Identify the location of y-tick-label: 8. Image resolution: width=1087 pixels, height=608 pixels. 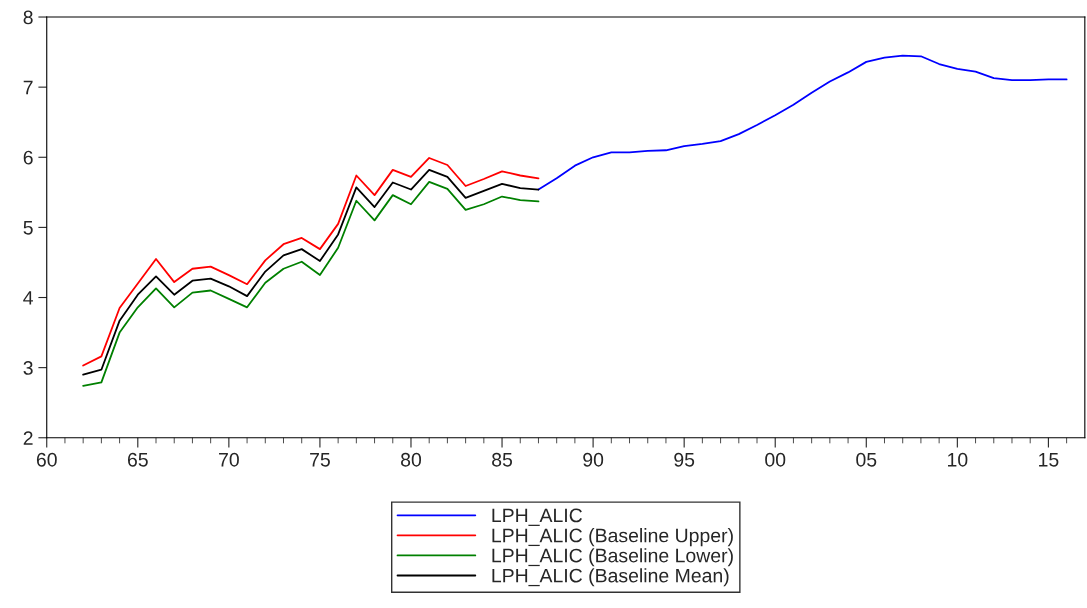
(28, 17).